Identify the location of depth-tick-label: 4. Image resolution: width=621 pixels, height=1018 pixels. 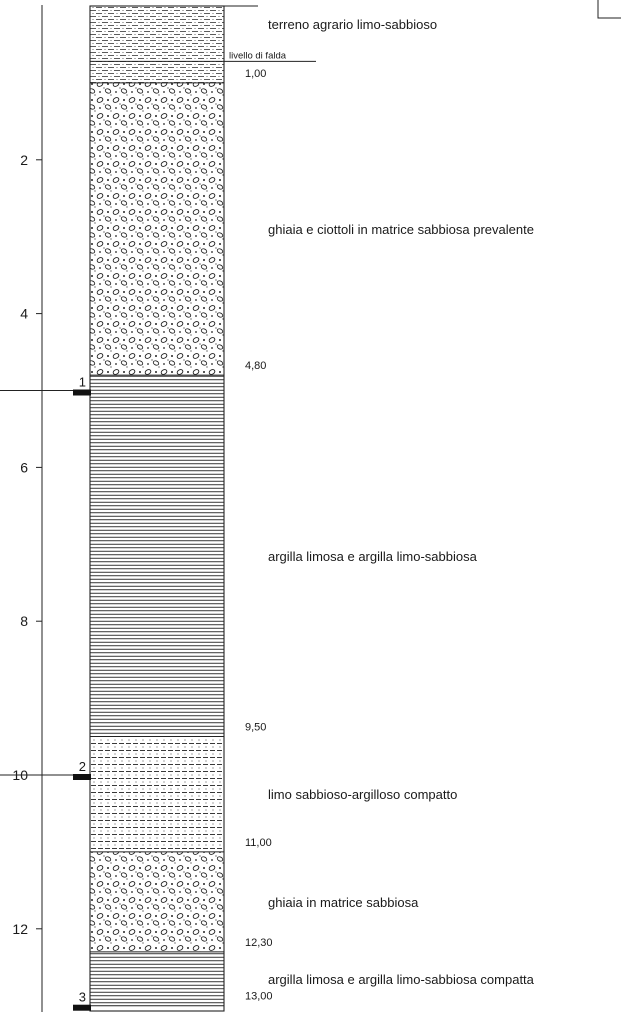
(24, 314).